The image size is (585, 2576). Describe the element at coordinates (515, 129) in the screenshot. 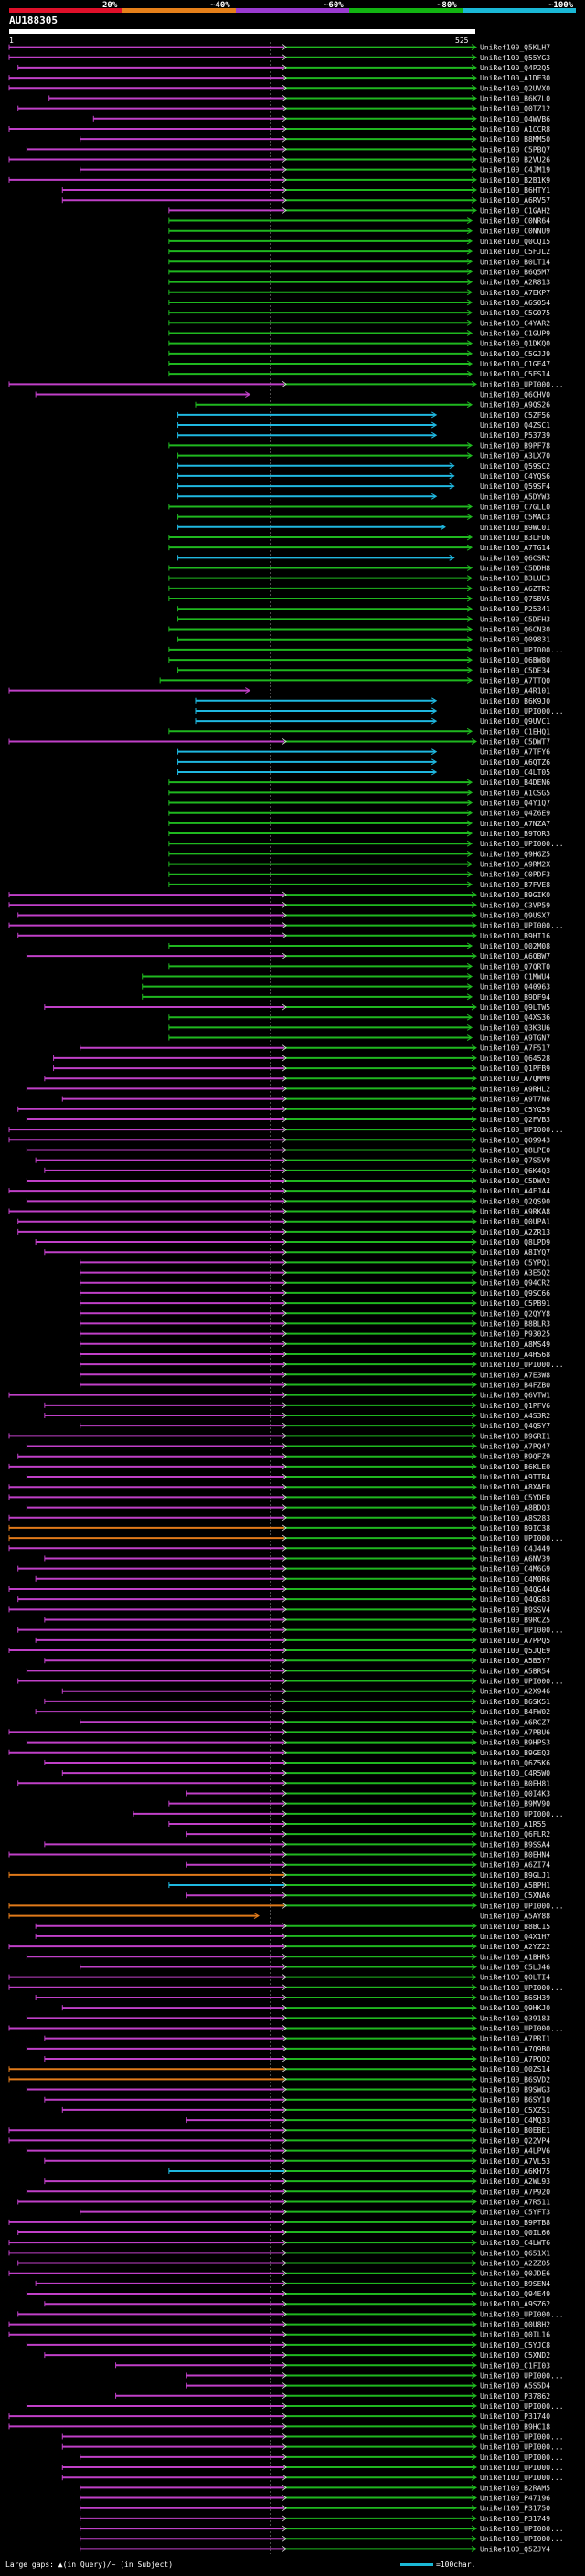

I see `hit-label: UniRef100_A1CCR8` at that location.